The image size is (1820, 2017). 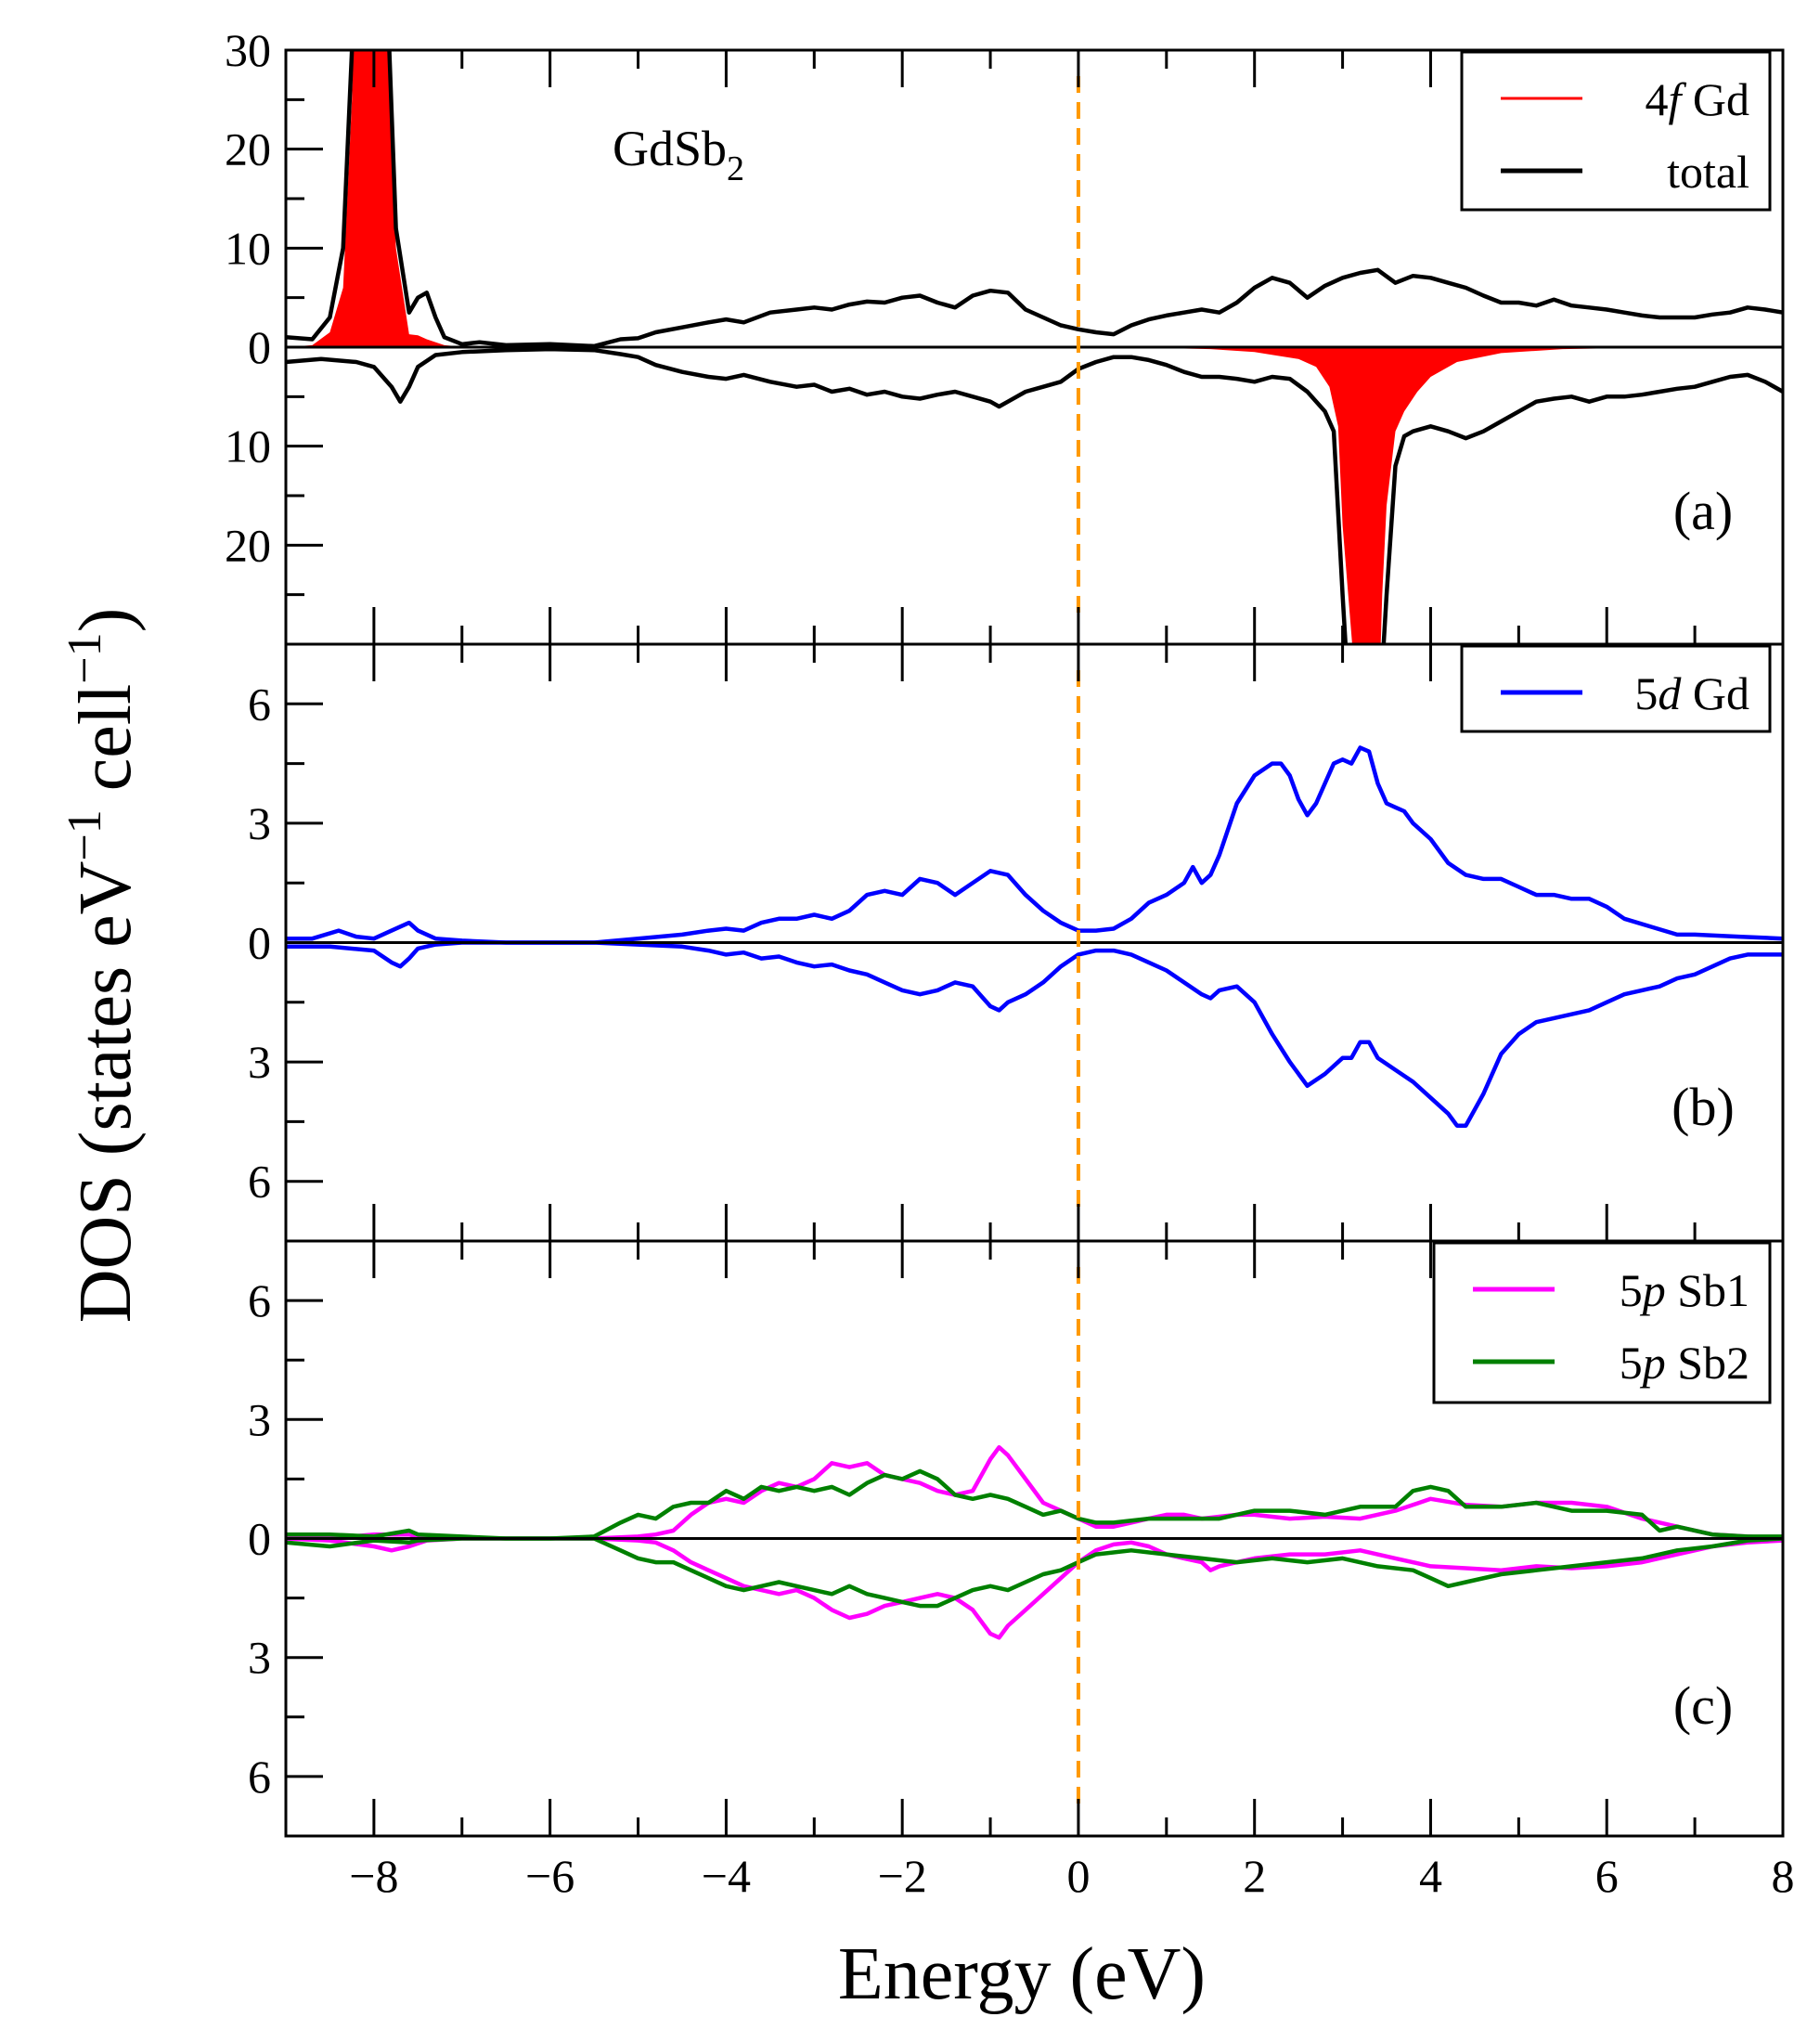 I want to click on panel-c-legend: 5p Sb1 5p Sb2, so click(x=1602, y=1322).